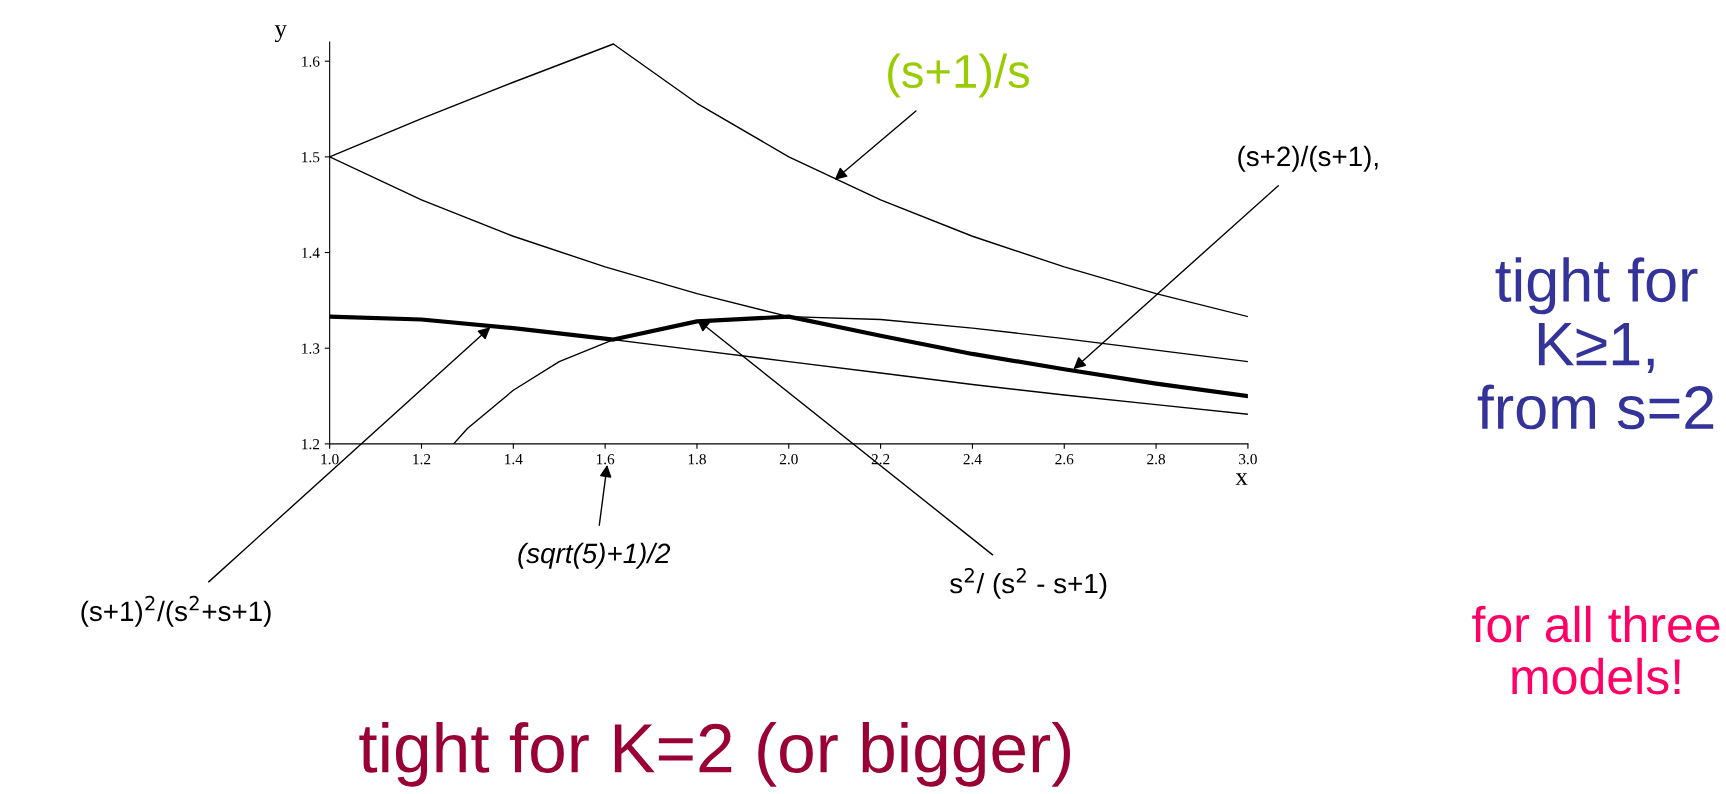 Image resolution: width=1726 pixels, height=794 pixels. What do you see at coordinates (1156, 459) in the screenshot?
I see `x-tick-label: 2.8` at bounding box center [1156, 459].